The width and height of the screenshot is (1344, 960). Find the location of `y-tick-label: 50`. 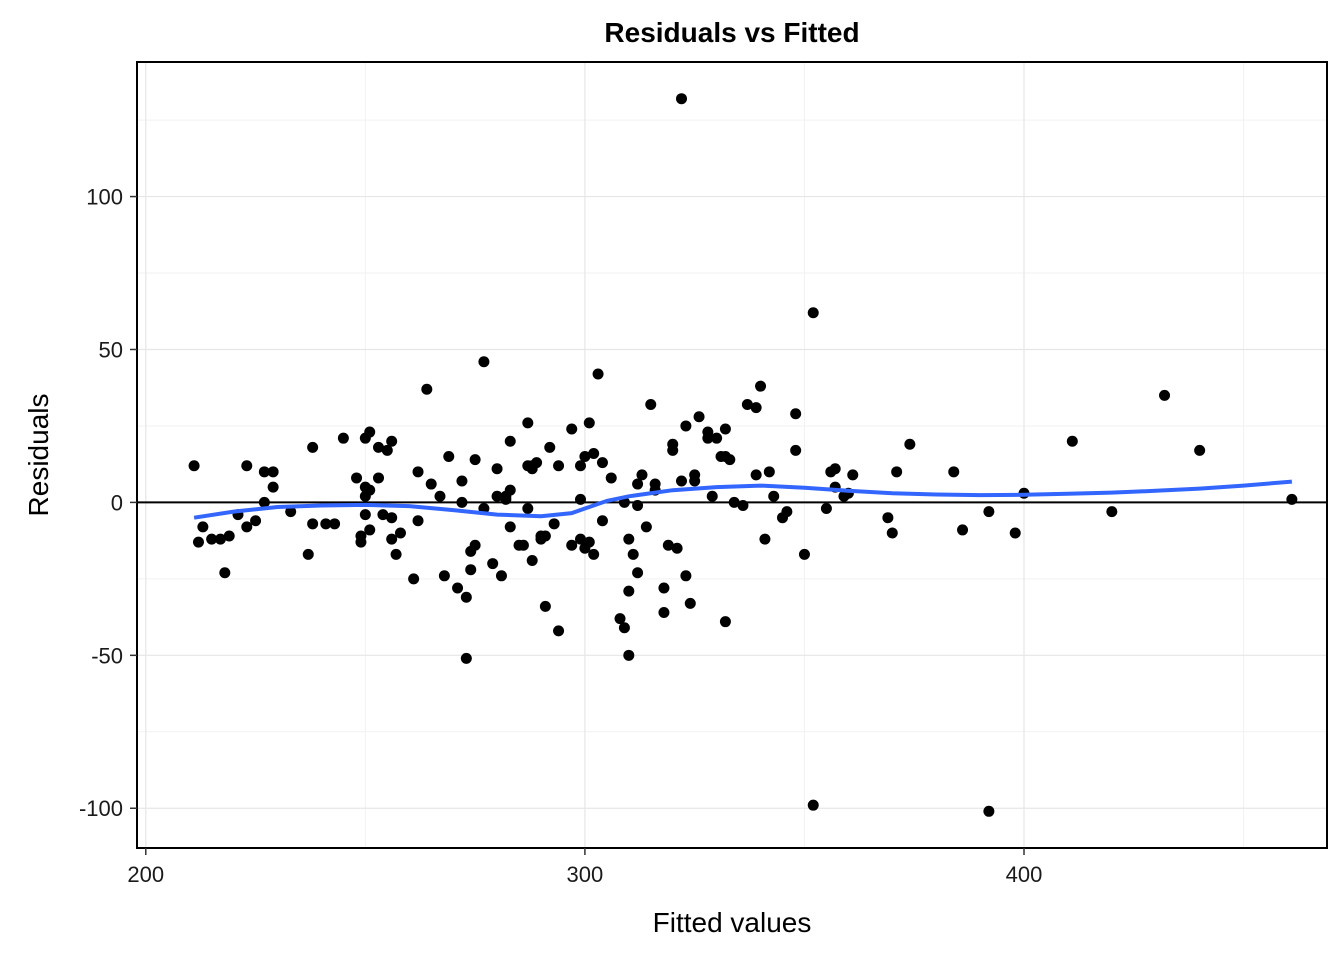

y-tick-label: 50 is located at coordinates (111, 349).